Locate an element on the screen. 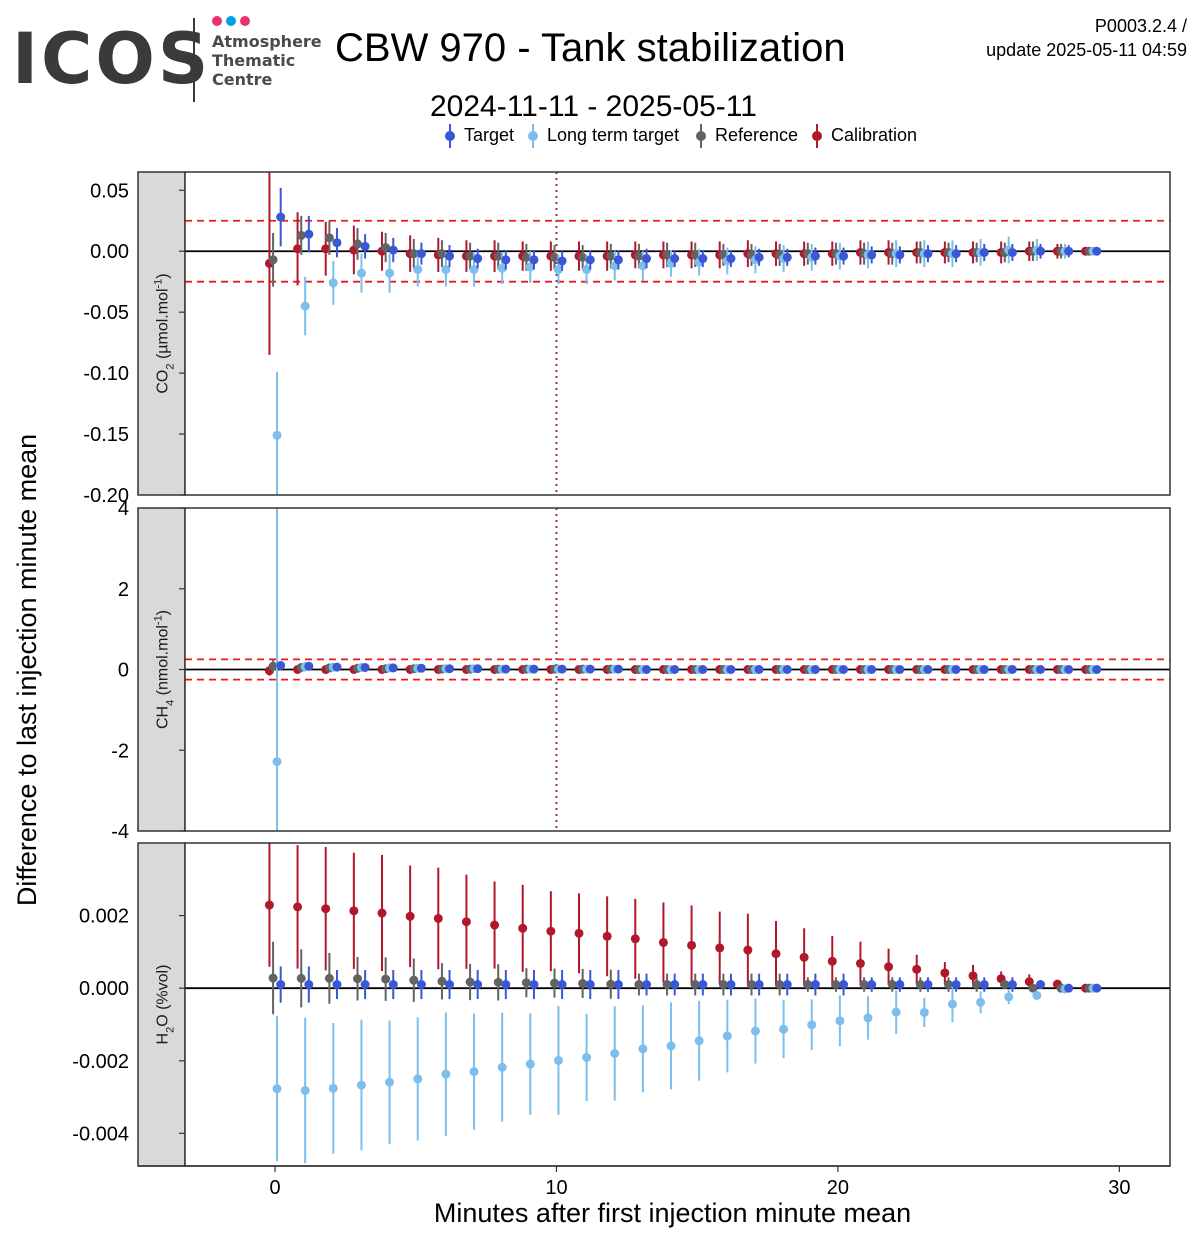 The image size is (1200, 1245). logo-divider is located at coordinates (194, 60).